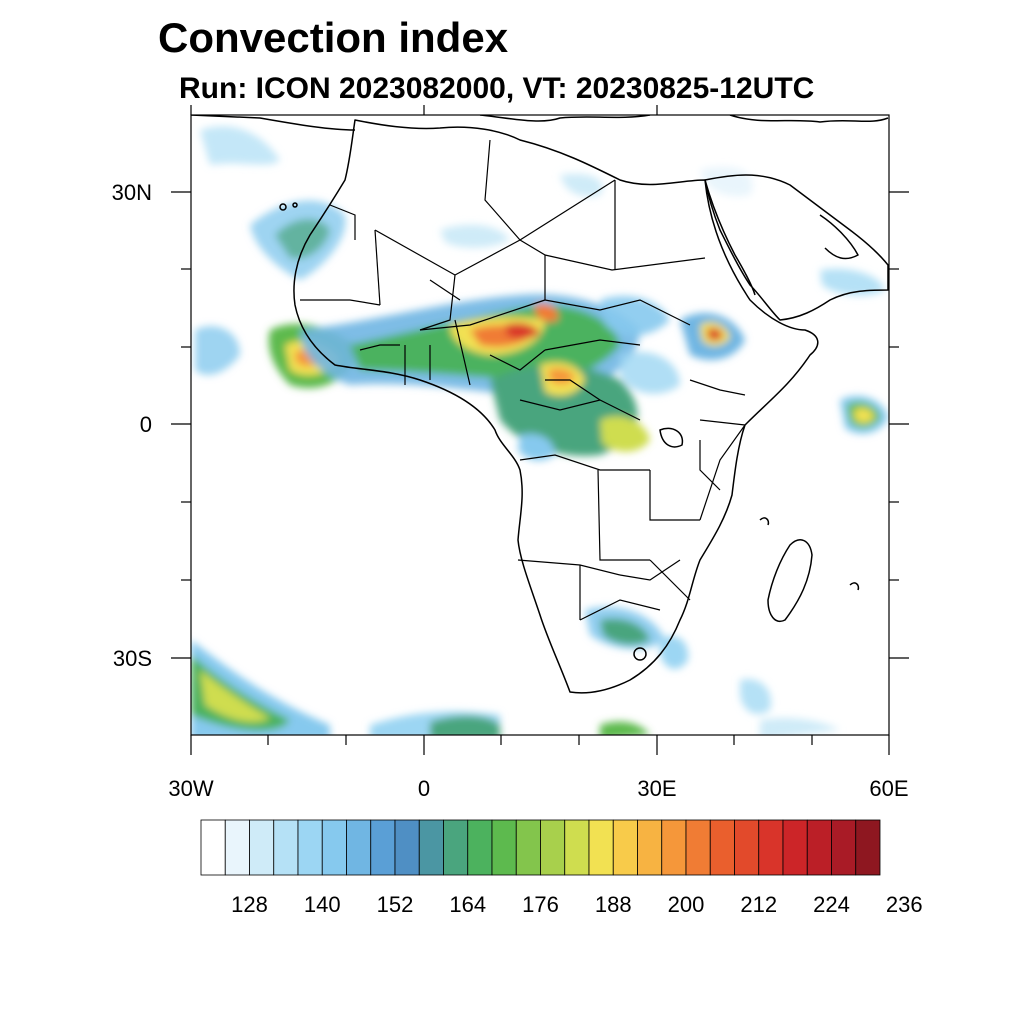 The width and height of the screenshot is (1024, 1024). What do you see at coordinates (888, 788) in the screenshot?
I see `lon-label-60e: 60E` at bounding box center [888, 788].